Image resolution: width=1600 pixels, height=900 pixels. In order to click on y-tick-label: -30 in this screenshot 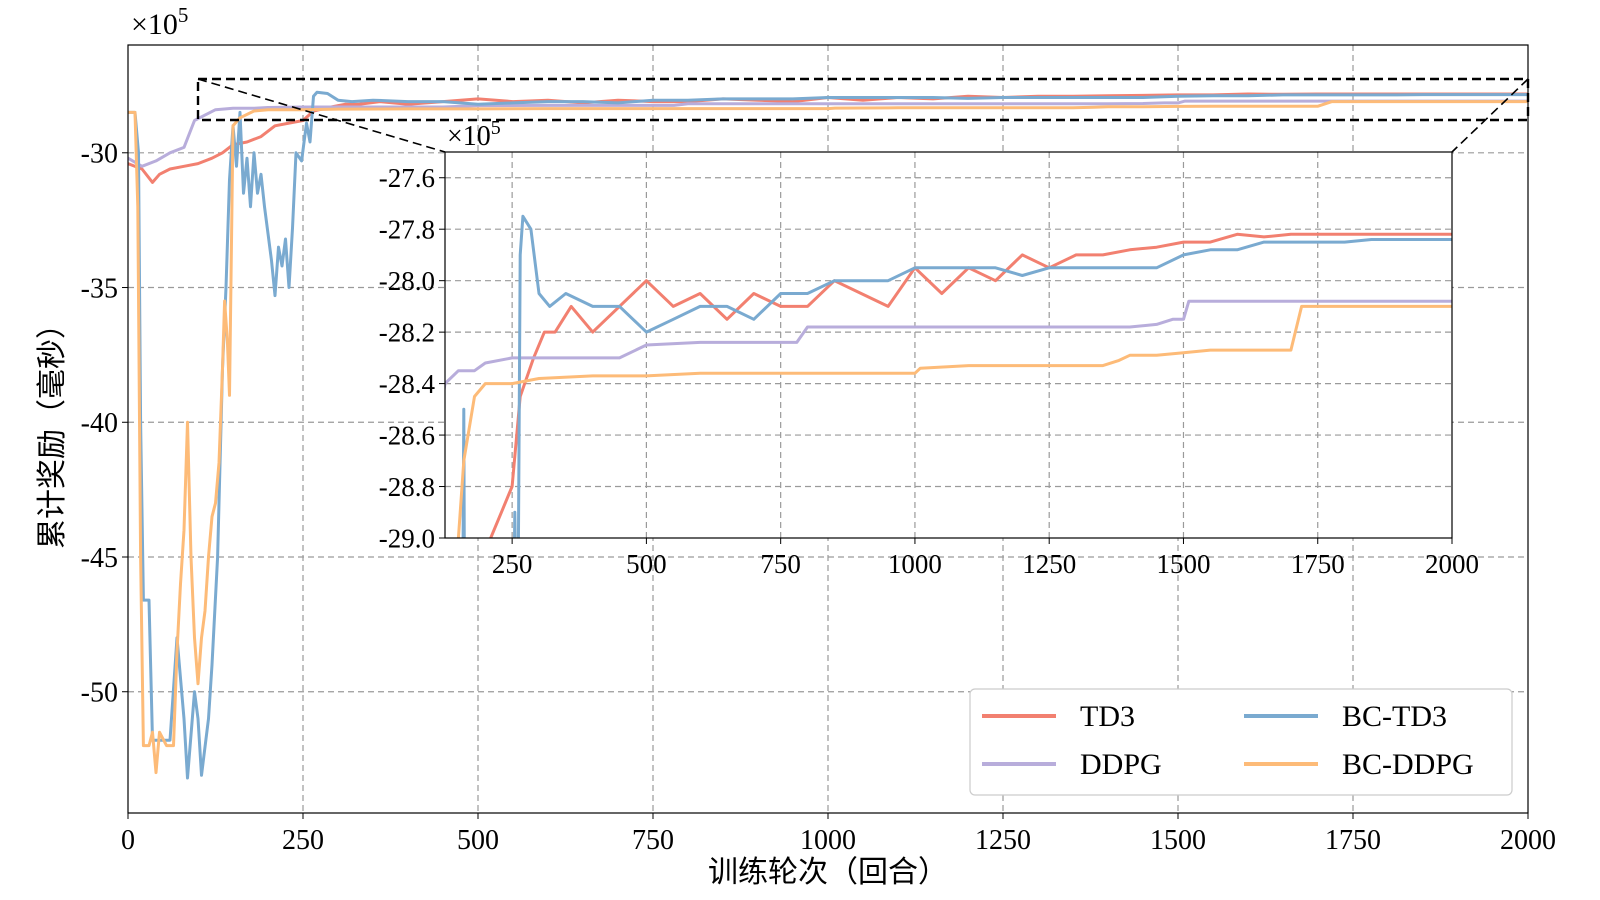, I will do `click(99, 154)`.